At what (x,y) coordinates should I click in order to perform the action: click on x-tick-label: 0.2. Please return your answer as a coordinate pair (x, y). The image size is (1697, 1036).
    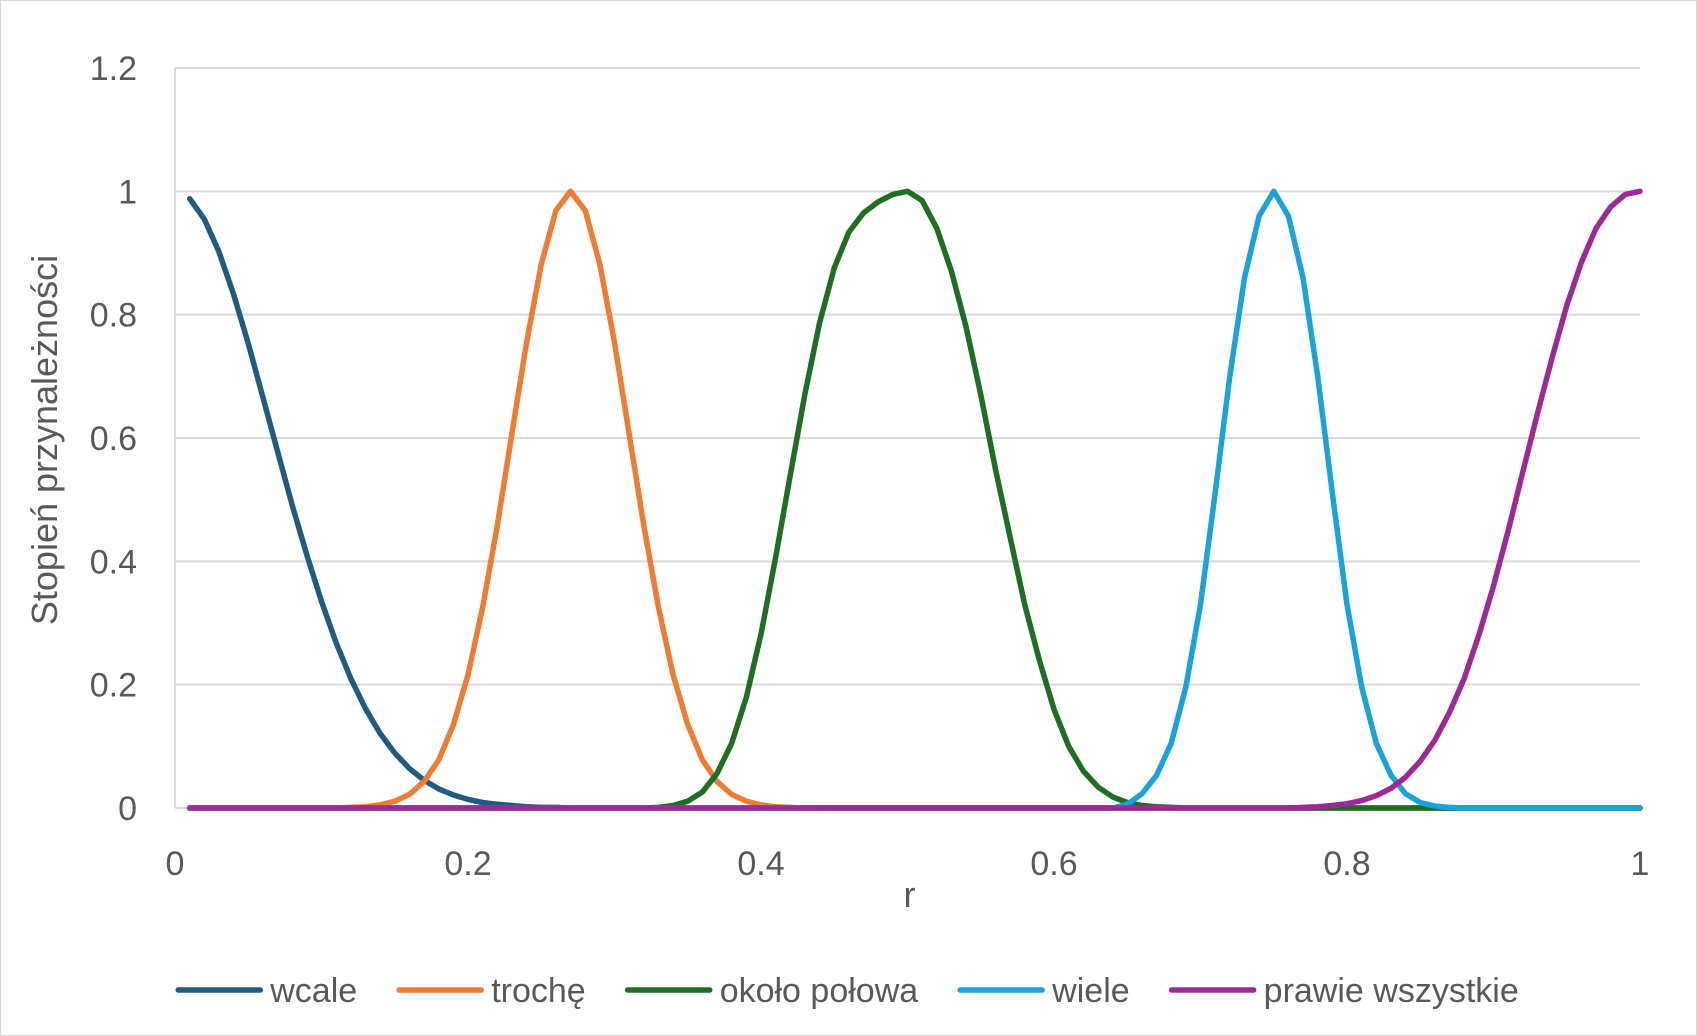
    Looking at the image, I should click on (467, 864).